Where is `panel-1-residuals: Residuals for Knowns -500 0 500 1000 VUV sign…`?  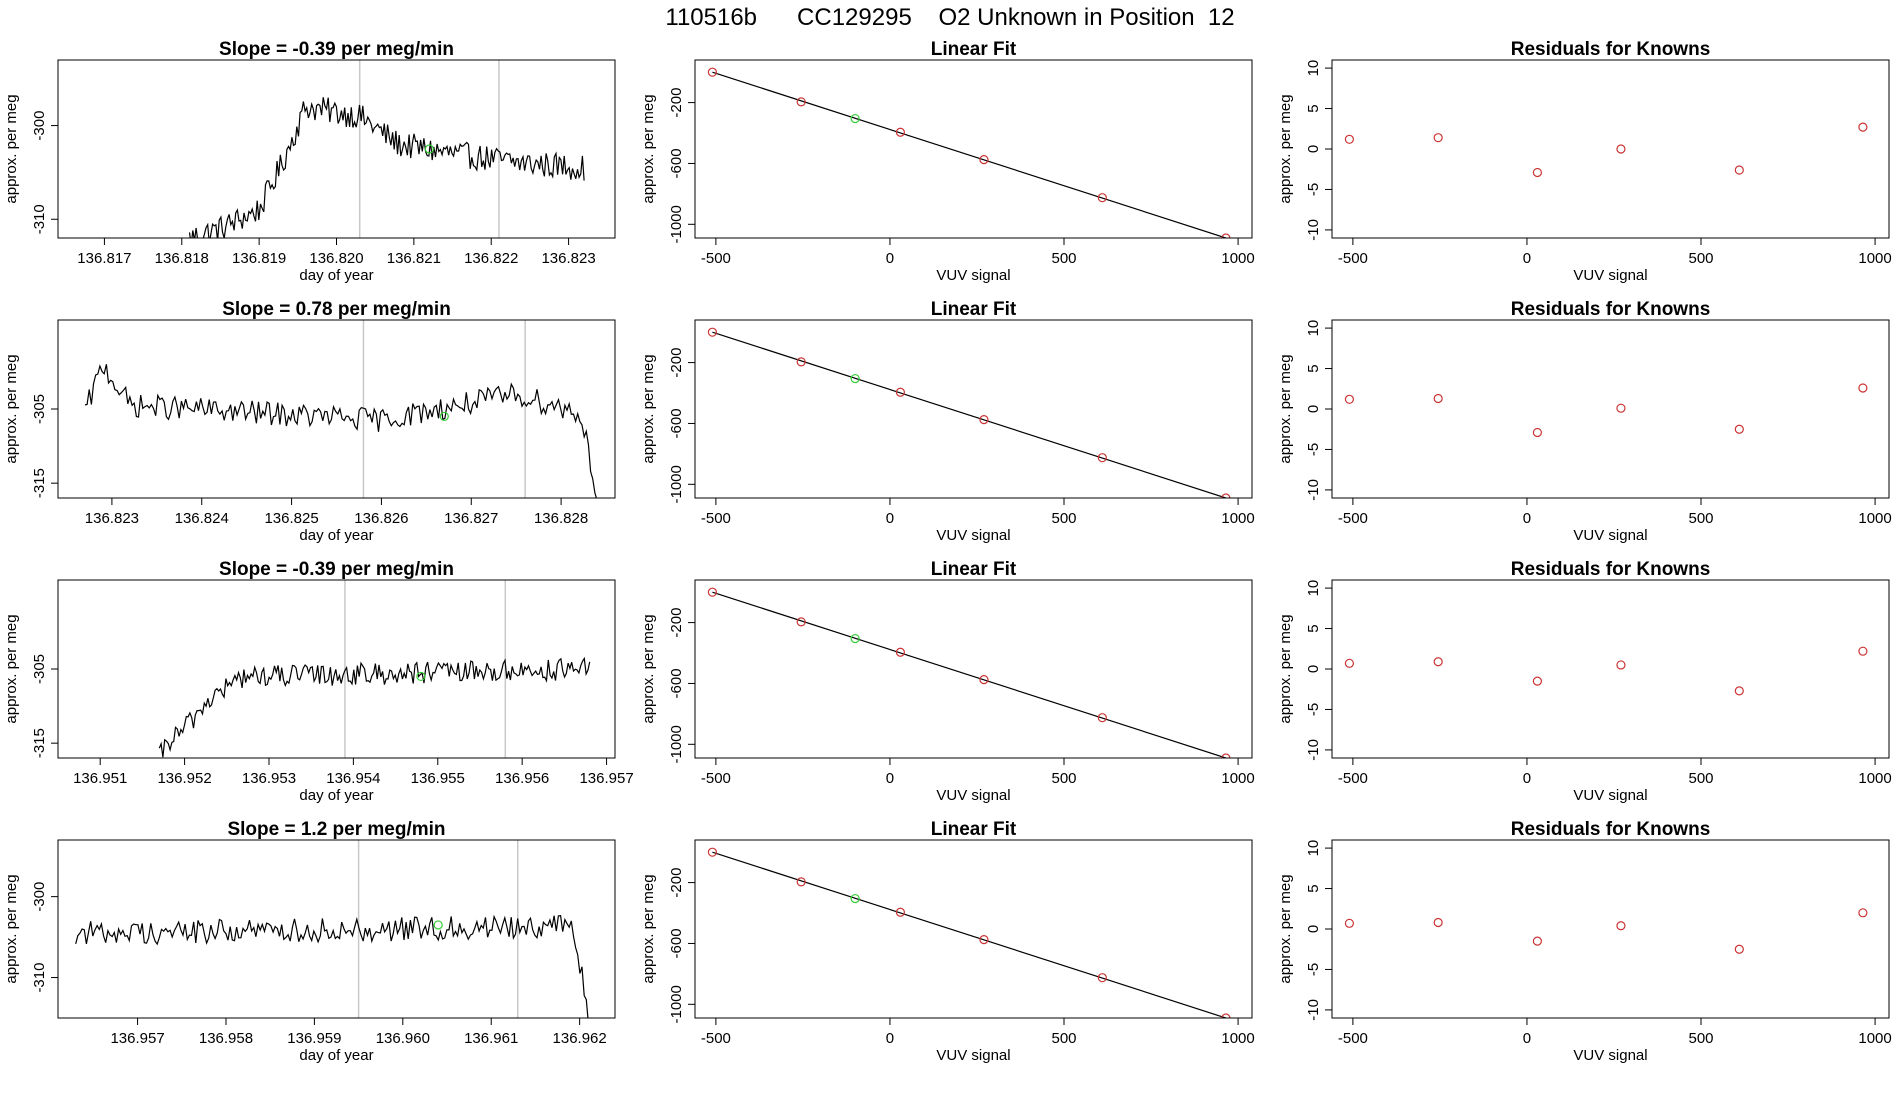
panel-1-residuals: Residuals for Knowns -500 0 500 1000 VUV sign… is located at coordinates (1584, 161).